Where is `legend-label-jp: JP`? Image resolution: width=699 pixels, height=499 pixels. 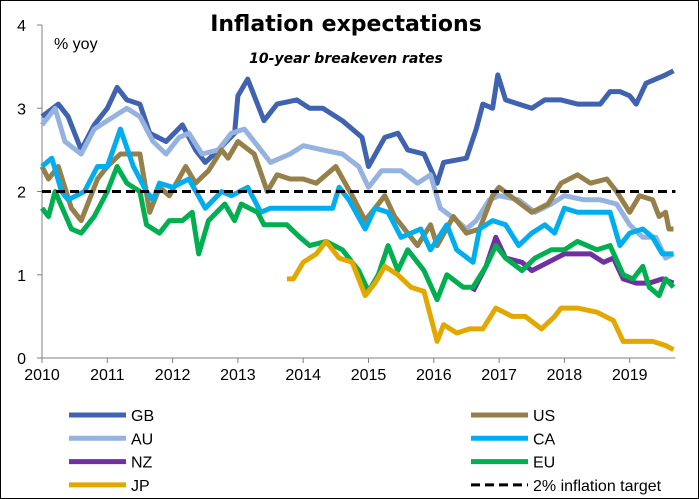 legend-label-jp: JP is located at coordinates (140, 486).